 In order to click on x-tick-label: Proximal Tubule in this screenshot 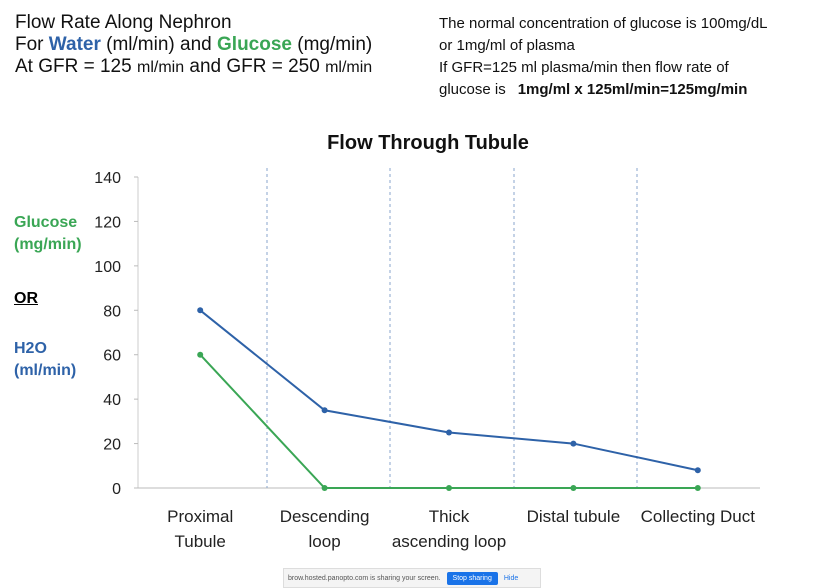, I will do `click(200, 529)`.